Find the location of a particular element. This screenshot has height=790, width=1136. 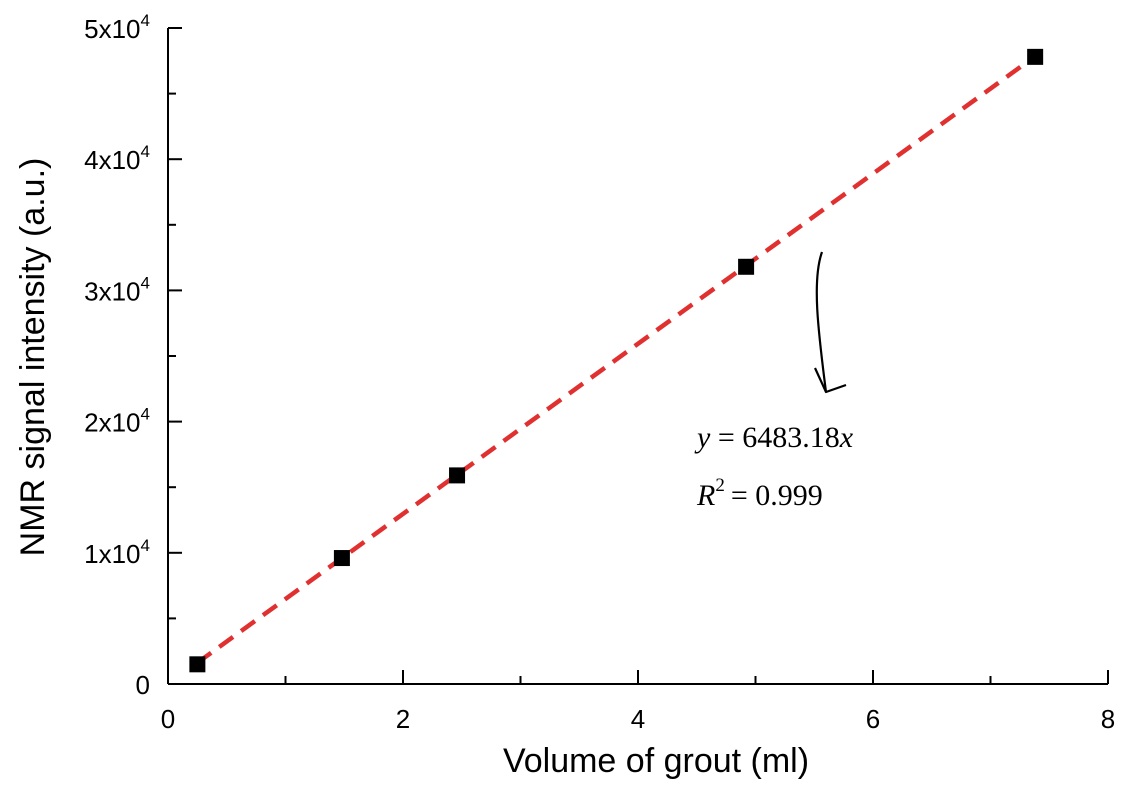

x-tick-label: 2 is located at coordinates (403, 719).